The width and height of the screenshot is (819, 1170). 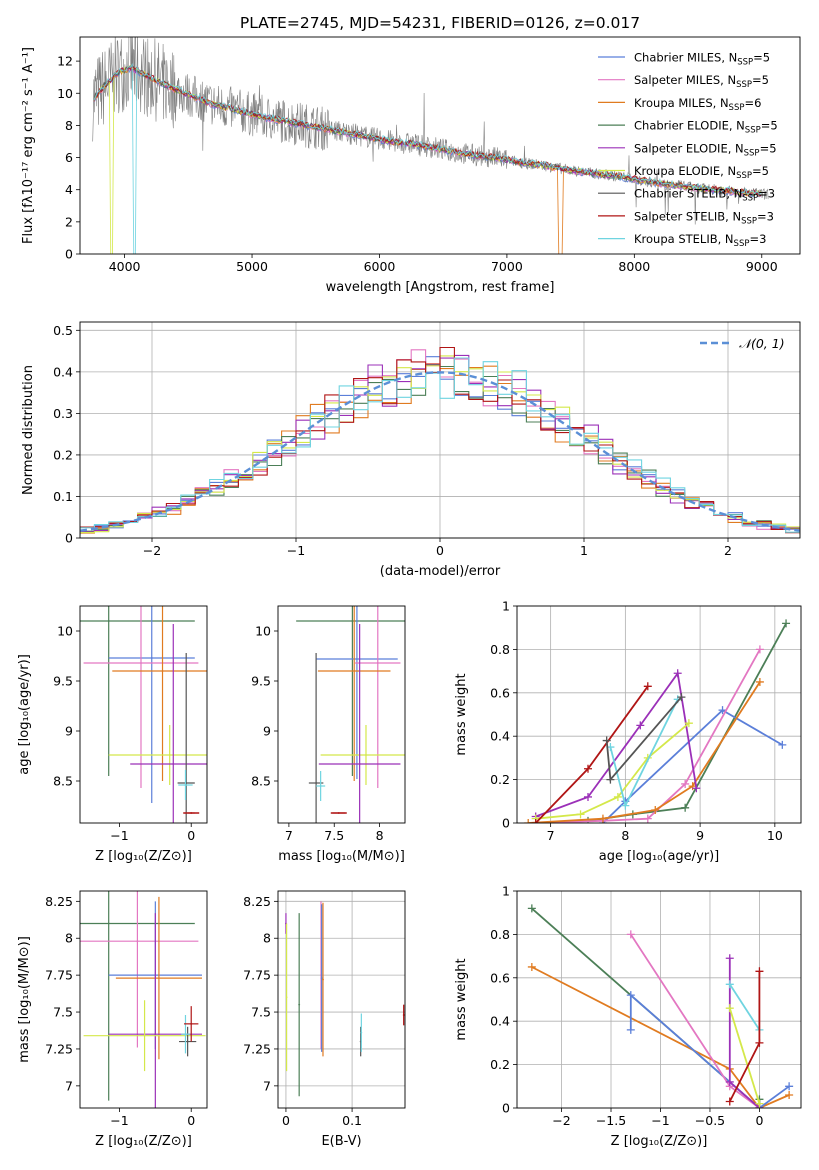 I want to click on weight-line-kroupa_elodie, so click(x=744, y=1055).